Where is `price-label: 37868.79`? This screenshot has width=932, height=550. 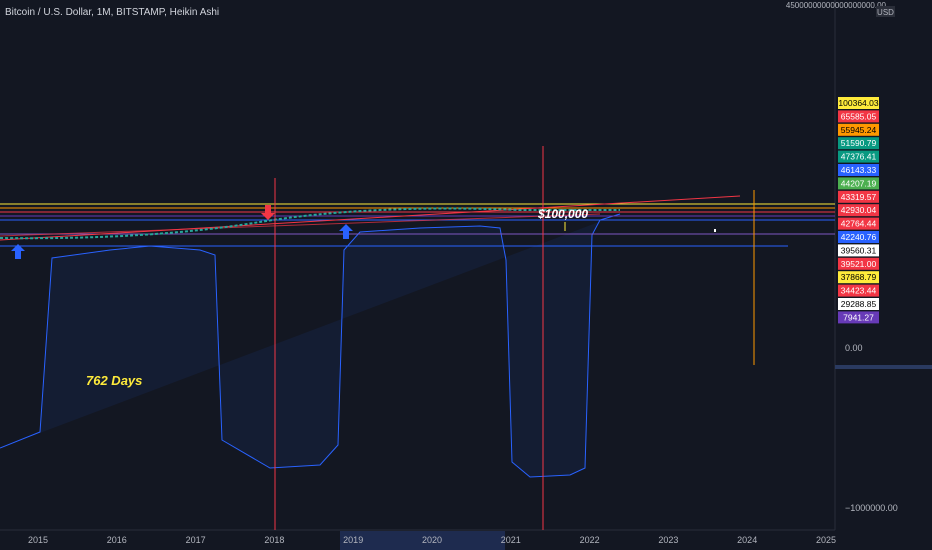 price-label: 37868.79 is located at coordinates (859, 277).